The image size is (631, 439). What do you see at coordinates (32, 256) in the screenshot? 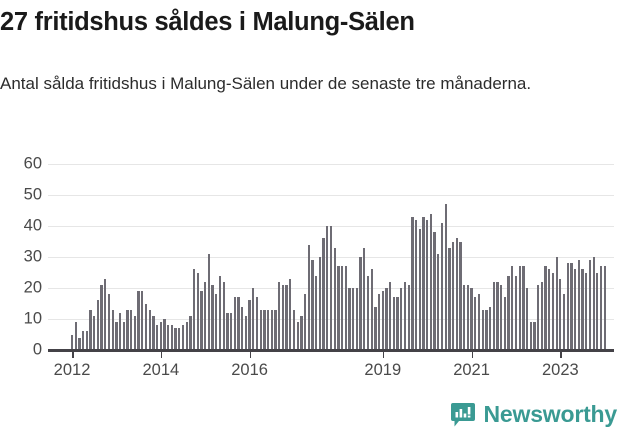
I see `y-axis-tick-label: 30` at bounding box center [32, 256].